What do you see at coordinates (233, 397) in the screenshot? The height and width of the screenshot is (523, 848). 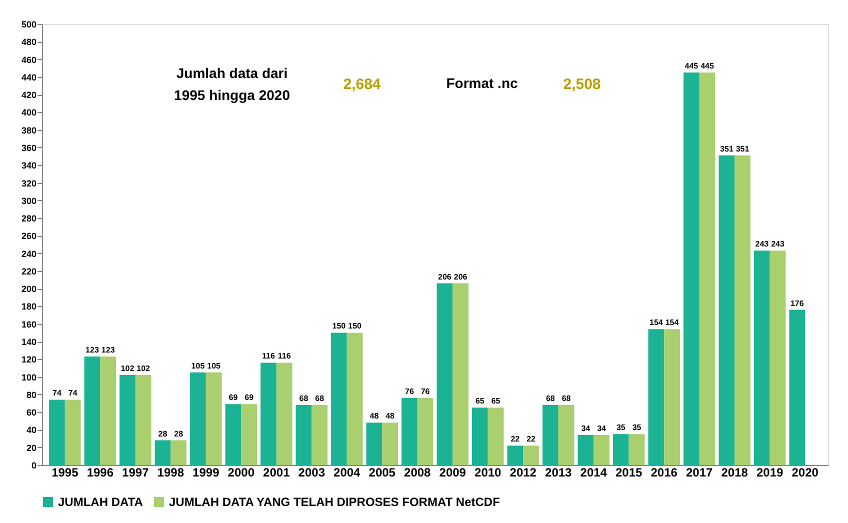 I see `data-label: 69` at bounding box center [233, 397].